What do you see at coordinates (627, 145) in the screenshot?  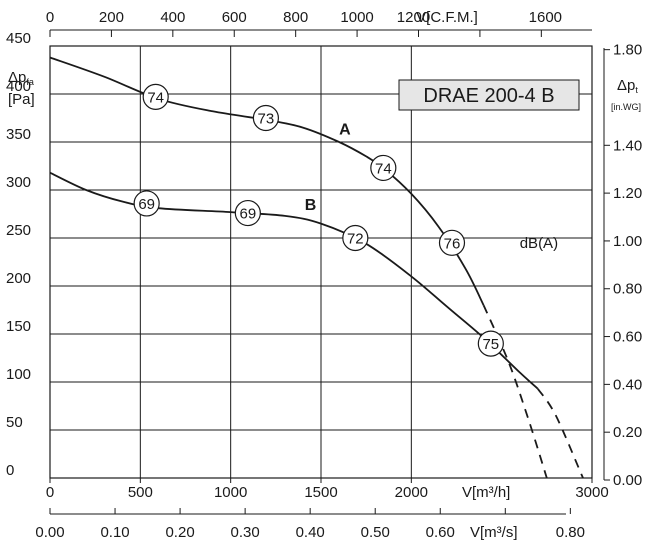 I see `right-tick-label: 1.40` at bounding box center [627, 145].